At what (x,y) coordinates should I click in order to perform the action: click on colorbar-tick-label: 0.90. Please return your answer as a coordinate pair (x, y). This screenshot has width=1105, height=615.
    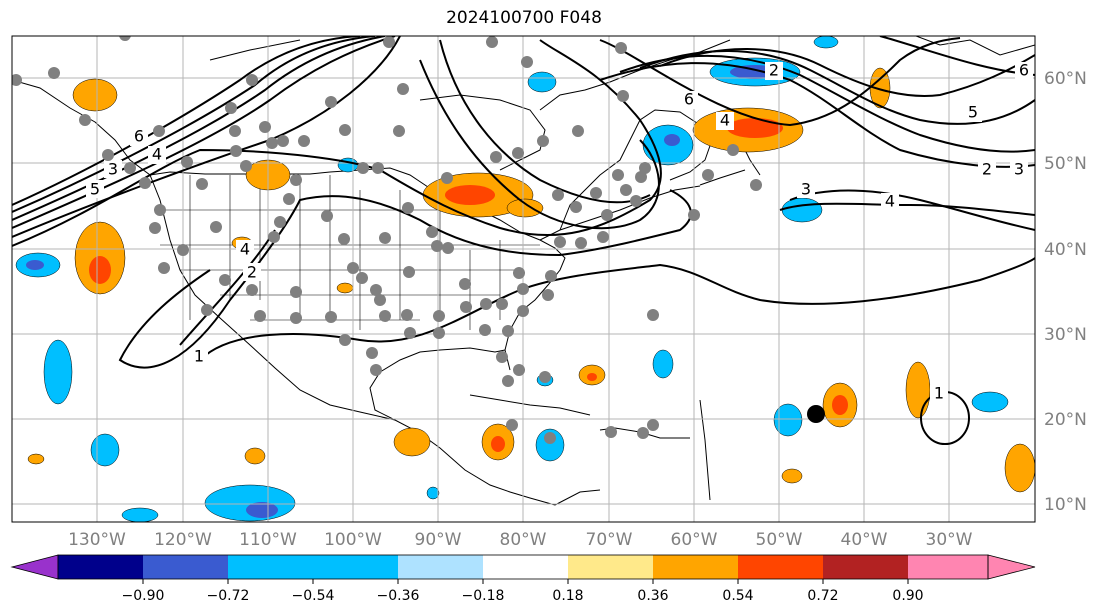
    Looking at the image, I should click on (907, 596).